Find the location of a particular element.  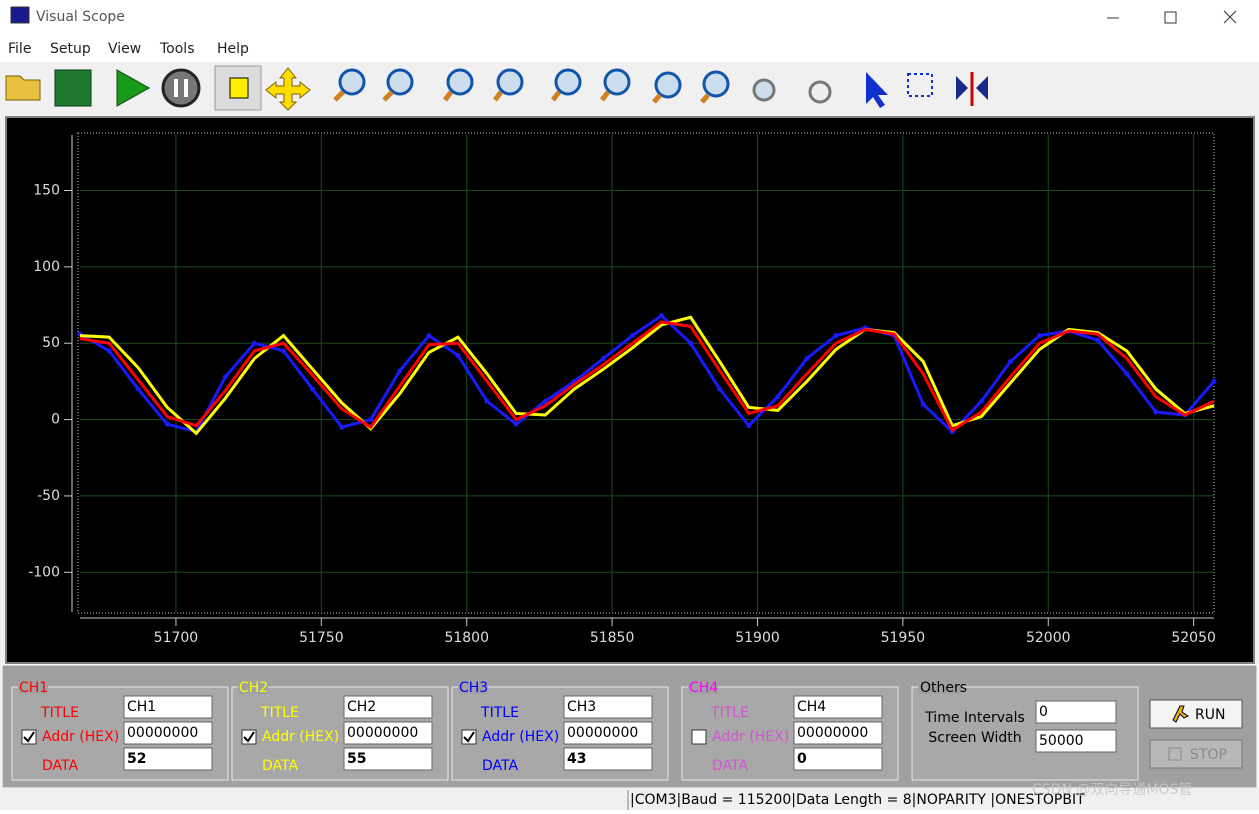

zoom-out-x is located at coordinates (510, 82).